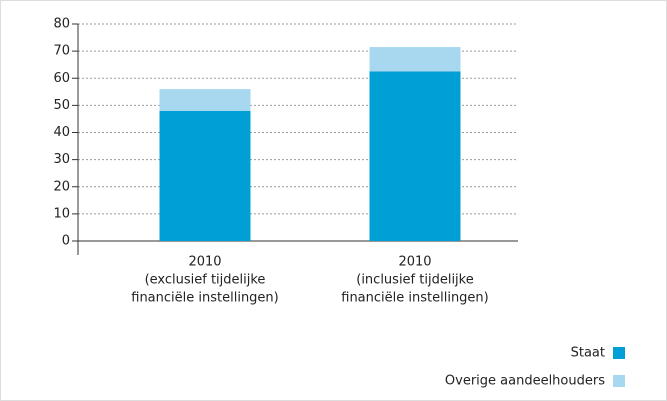 The image size is (667, 401). I want to click on y-tick-label: 80, so click(61, 24).